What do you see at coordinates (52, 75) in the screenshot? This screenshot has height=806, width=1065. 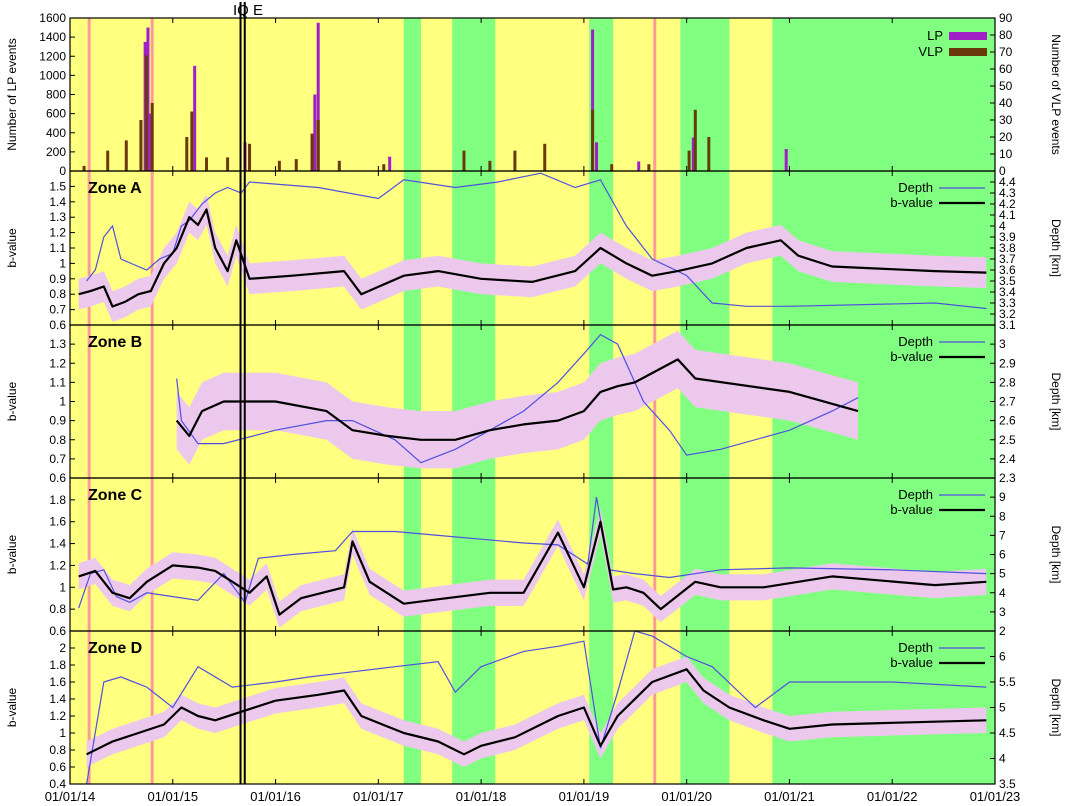 I see `y-tick-label-left: 1000` at bounding box center [52, 75].